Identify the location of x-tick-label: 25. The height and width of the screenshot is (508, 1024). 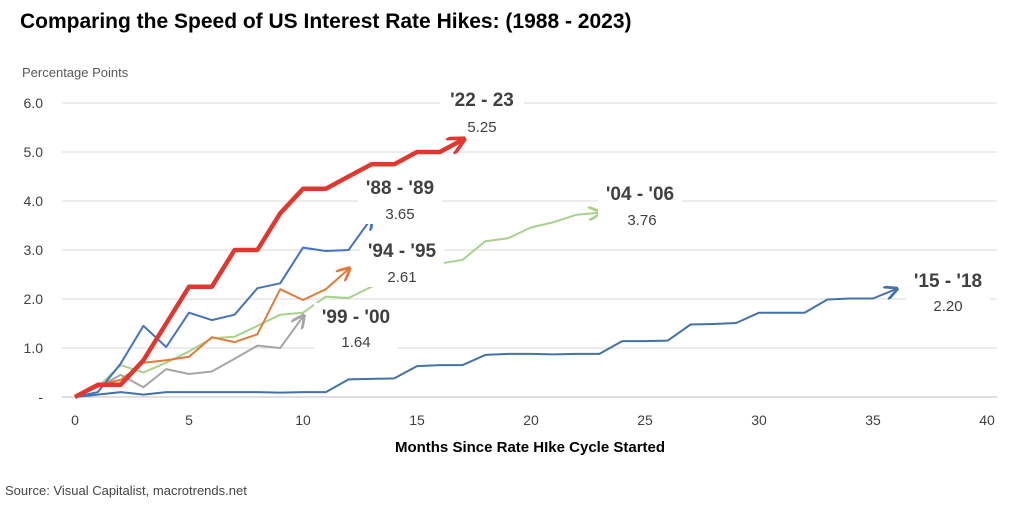
(645, 420).